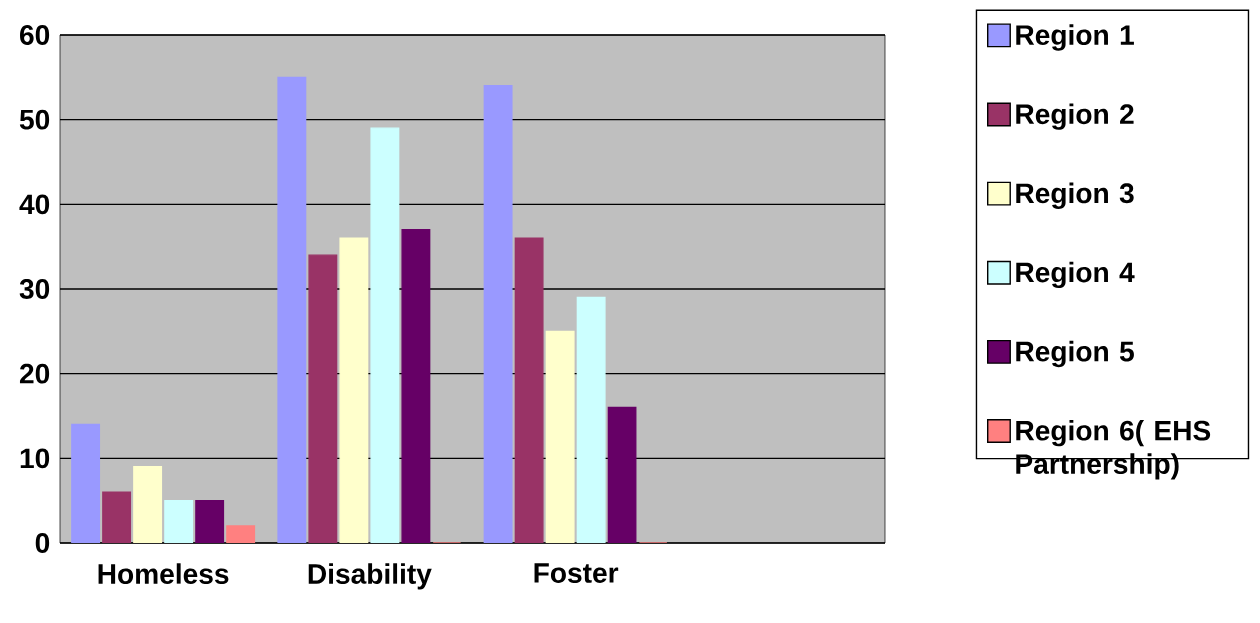 This screenshot has width=1260, height=623. What do you see at coordinates (163, 573) in the screenshot?
I see `x-tick-label: Homeless` at bounding box center [163, 573].